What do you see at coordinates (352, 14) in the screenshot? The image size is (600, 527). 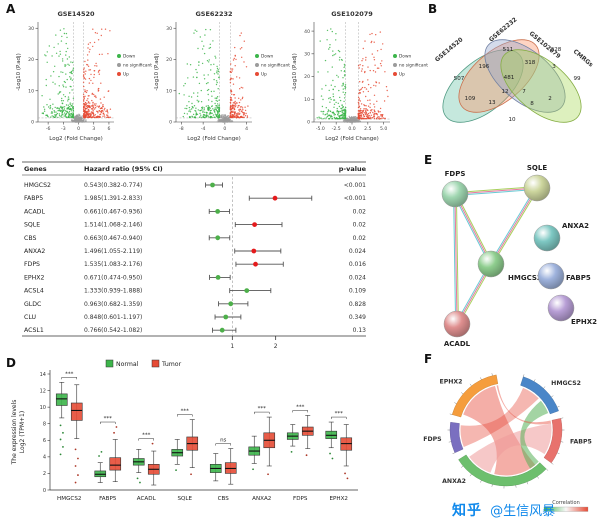 I see `volcano-title: GSE102079` at bounding box center [352, 14].